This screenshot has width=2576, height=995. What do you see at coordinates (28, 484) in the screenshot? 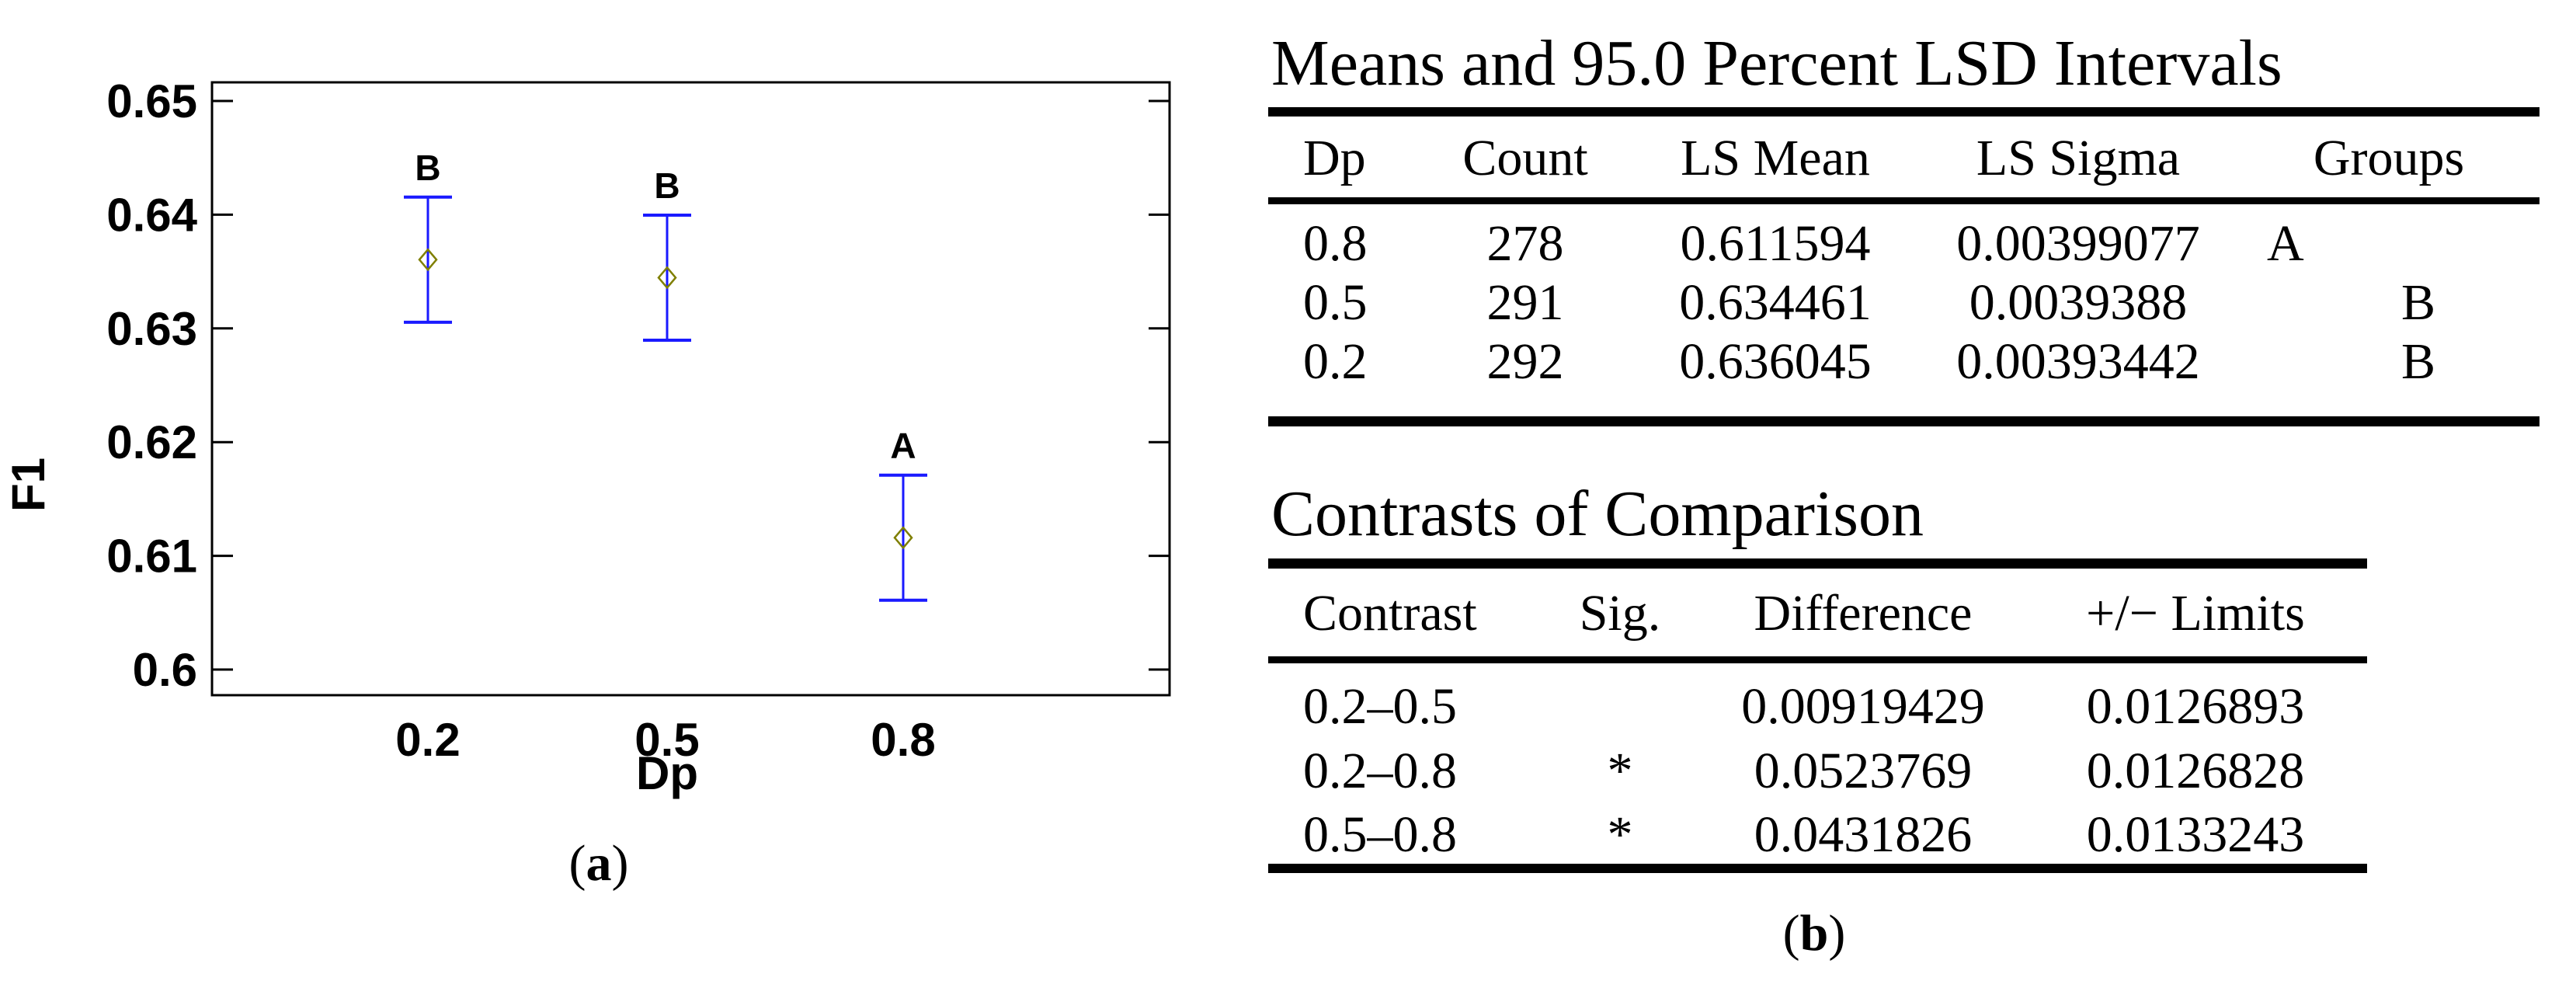
I see `y-axis-title: F1` at bounding box center [28, 484].